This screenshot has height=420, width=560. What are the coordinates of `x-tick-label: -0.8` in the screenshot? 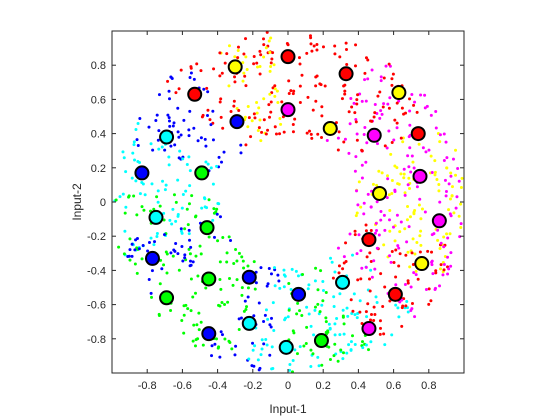 It's located at (147, 386).